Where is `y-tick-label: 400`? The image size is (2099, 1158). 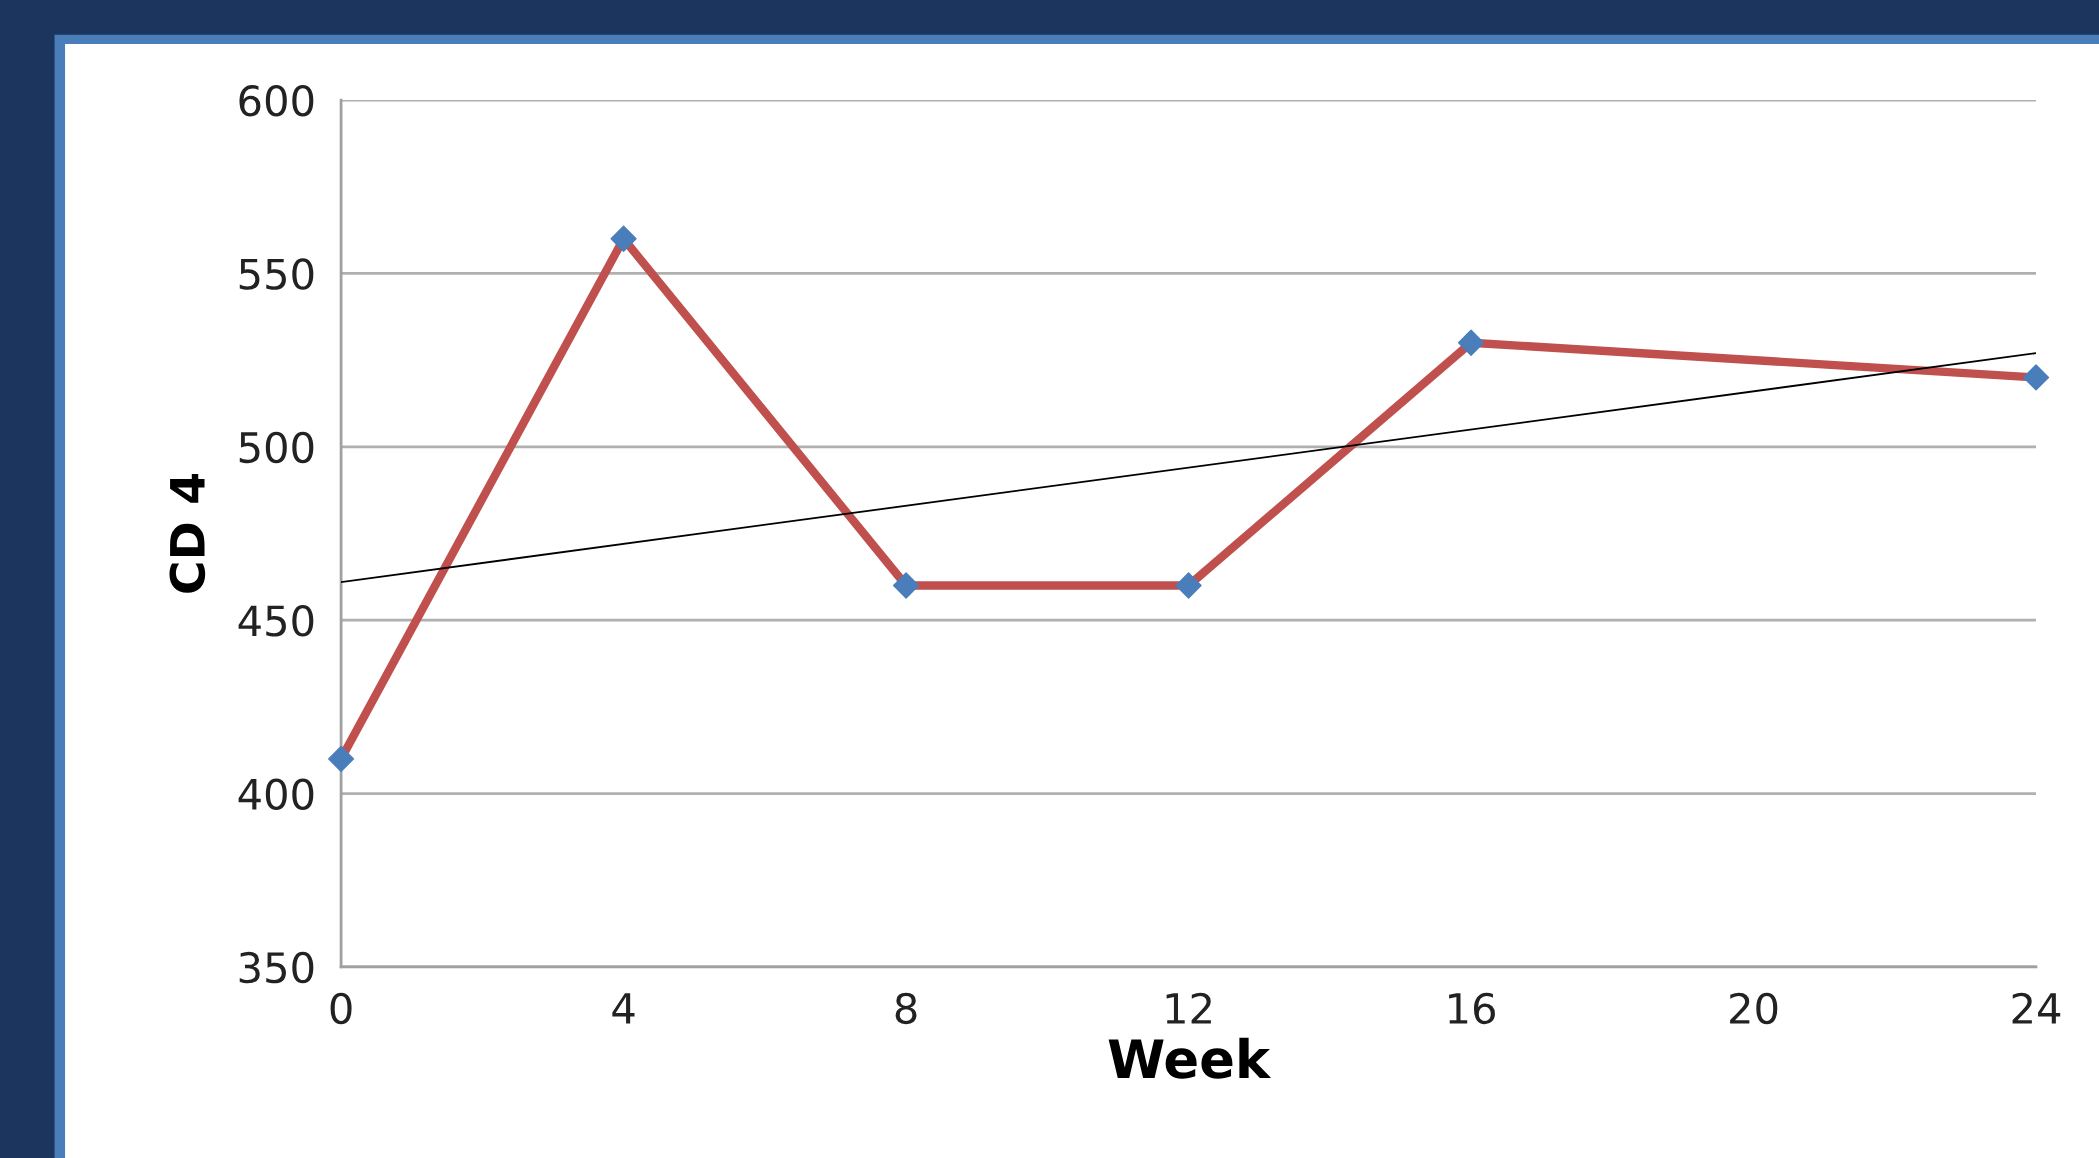
y-tick-label: 400 is located at coordinates (276, 794).